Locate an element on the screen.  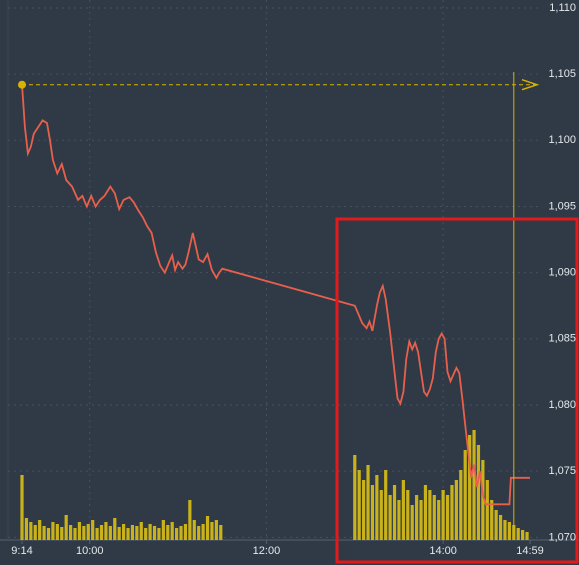
x-tick-label: 9:14 is located at coordinates (21, 551).